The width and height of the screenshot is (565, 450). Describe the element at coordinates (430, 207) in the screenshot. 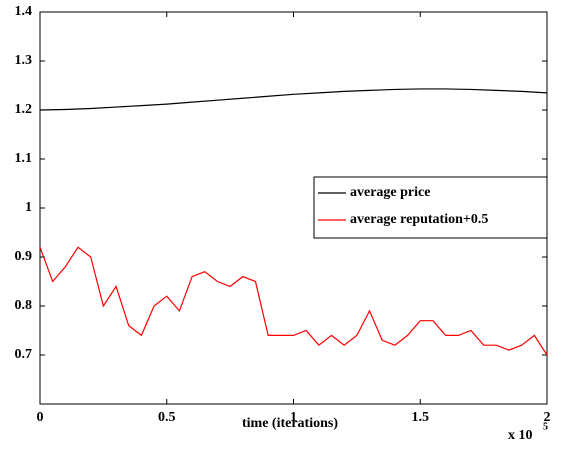

I see `legend-box` at that location.